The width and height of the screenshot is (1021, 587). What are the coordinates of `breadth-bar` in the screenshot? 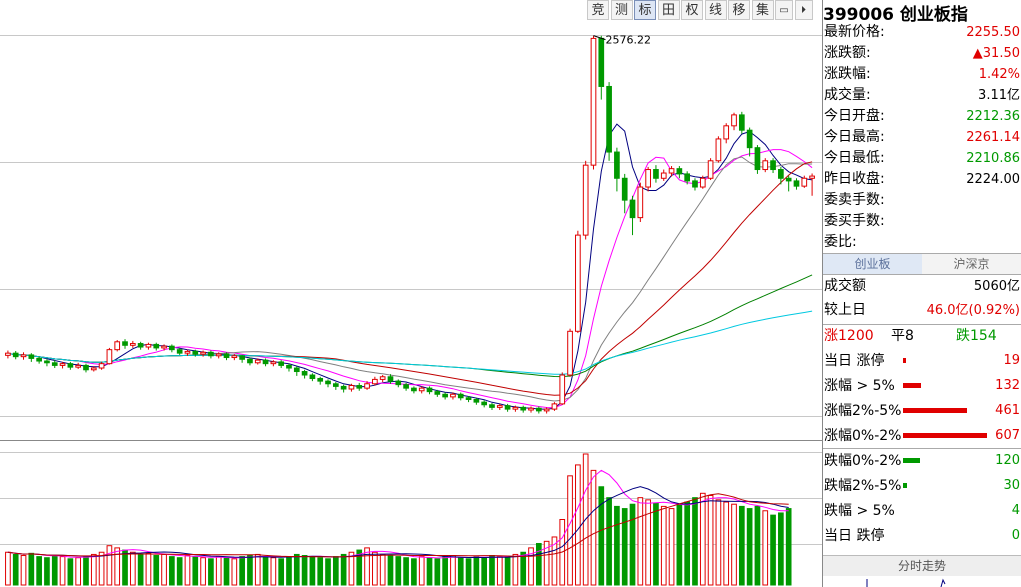 It's located at (912, 385).